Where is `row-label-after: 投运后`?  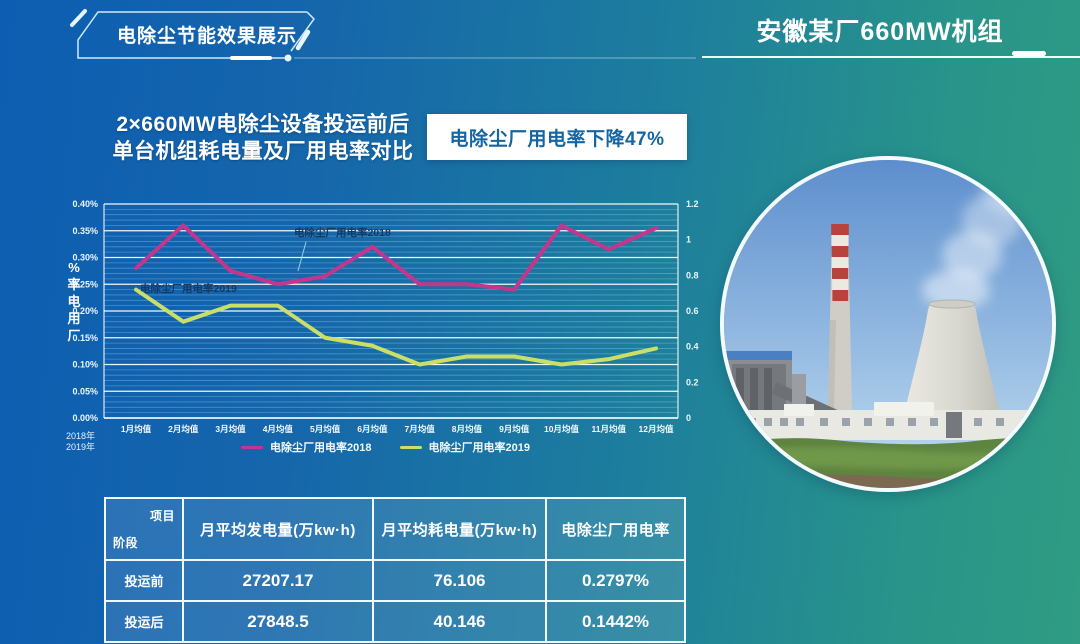 row-label-after: 投运后 is located at coordinates (144, 621).